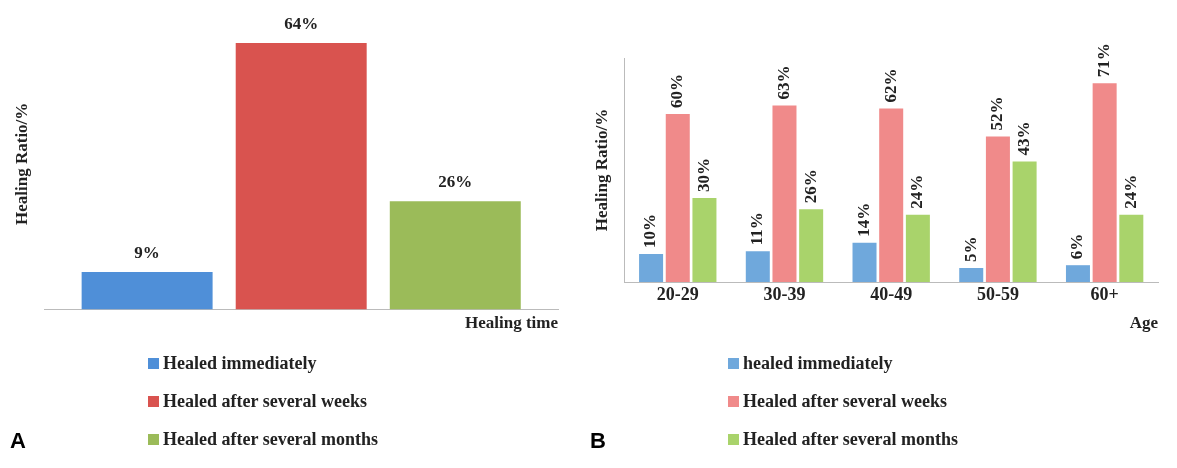  I want to click on data-label: 30%, so click(703, 175).